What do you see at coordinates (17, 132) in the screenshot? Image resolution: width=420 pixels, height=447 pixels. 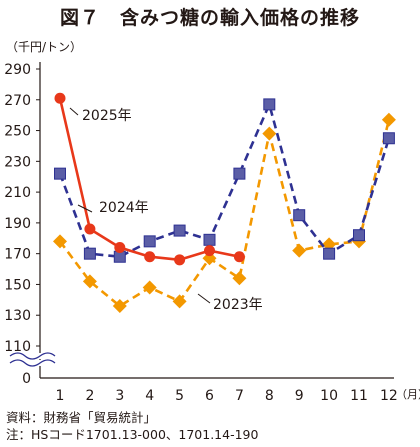 I see `y-tick-label: 250` at bounding box center [17, 132].